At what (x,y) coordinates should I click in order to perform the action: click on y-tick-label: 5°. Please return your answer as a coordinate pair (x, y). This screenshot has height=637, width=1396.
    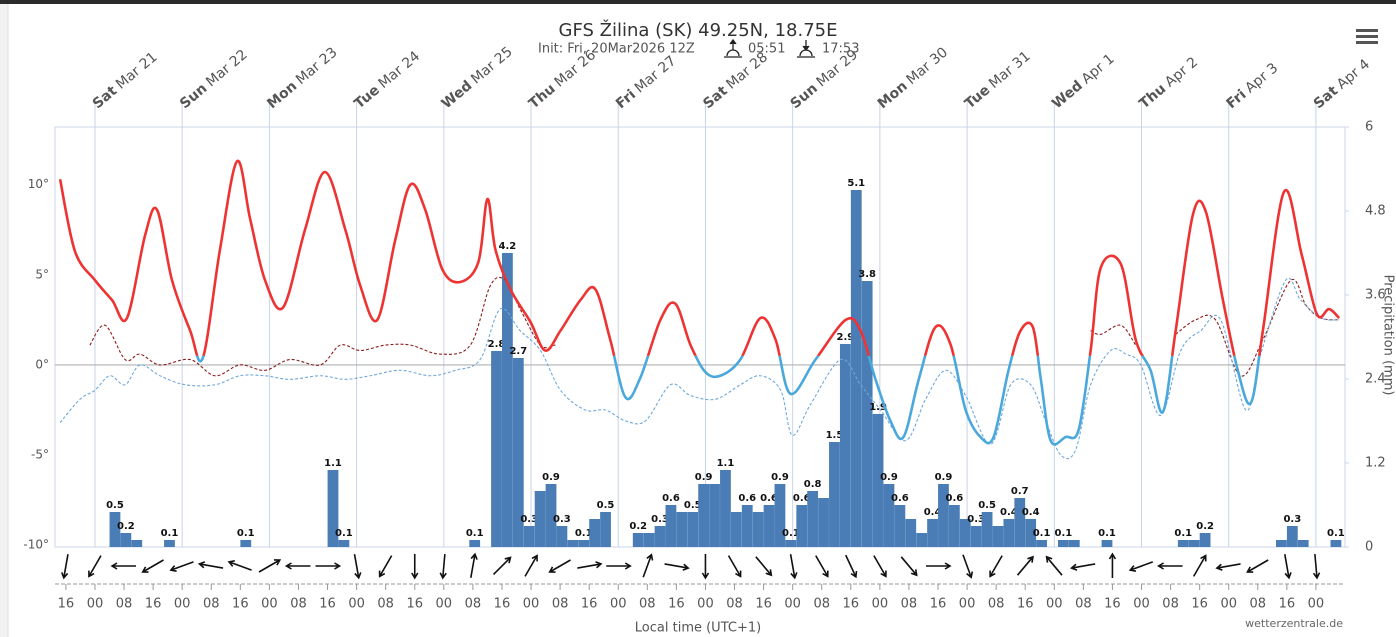
    Looking at the image, I should click on (42, 274).